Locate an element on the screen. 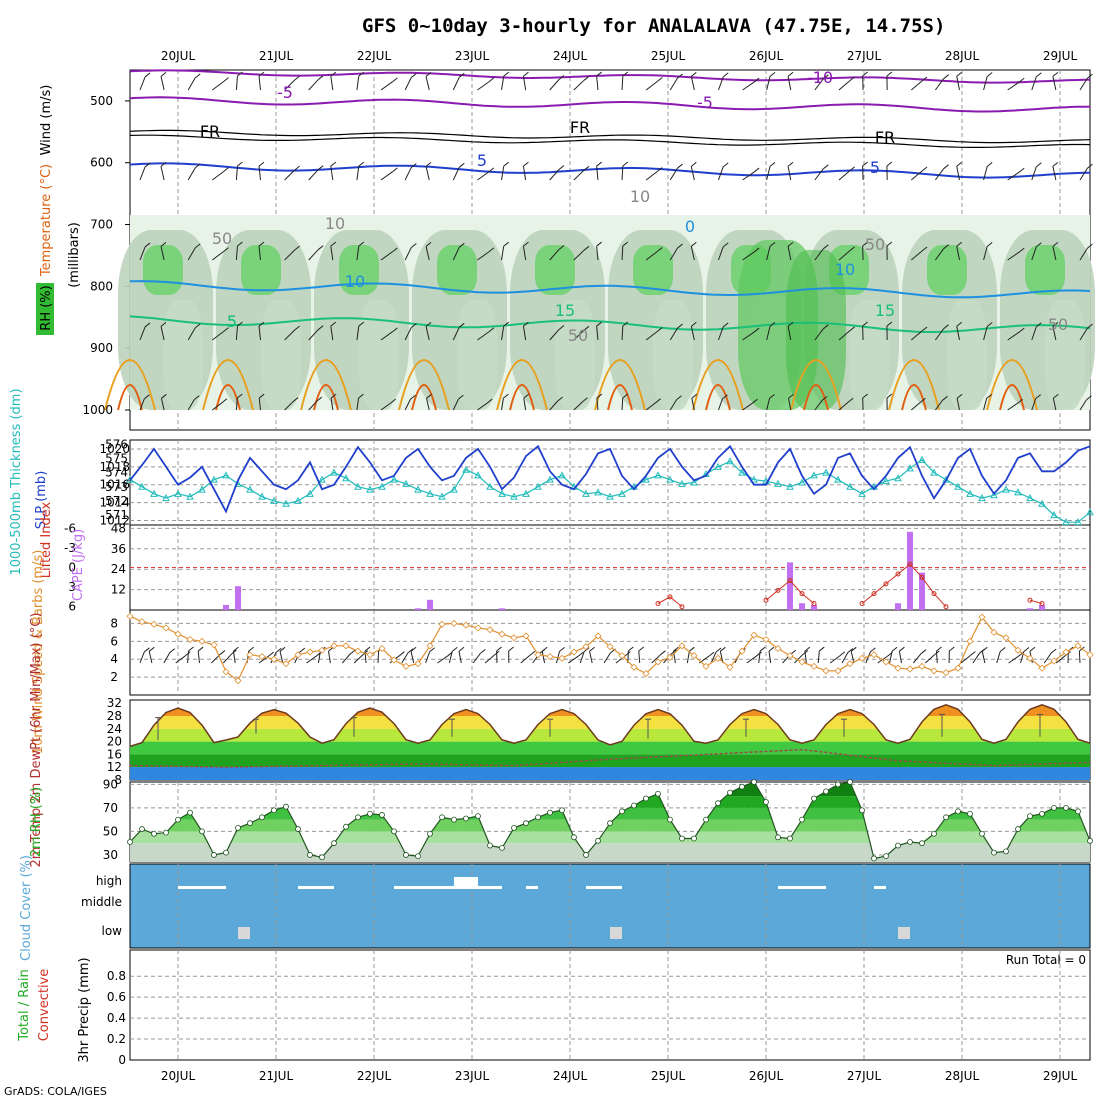 The width and height of the screenshot is (1100, 1100). pressure-tick-label: 600 is located at coordinates (101, 163).